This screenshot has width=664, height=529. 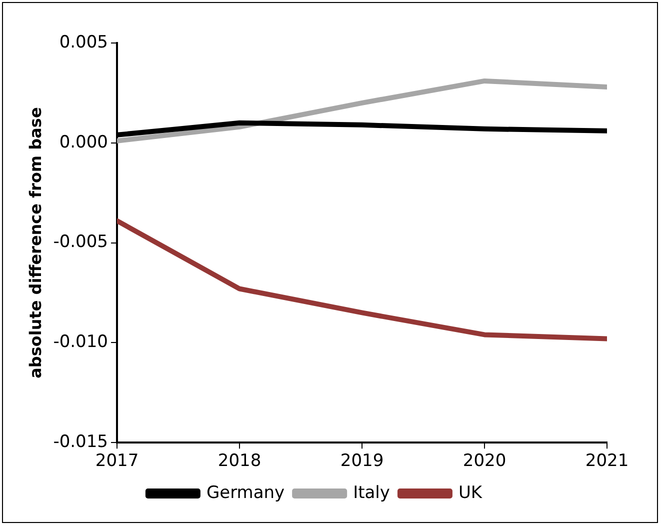 I want to click on legend-label: Germany, so click(x=245, y=492).